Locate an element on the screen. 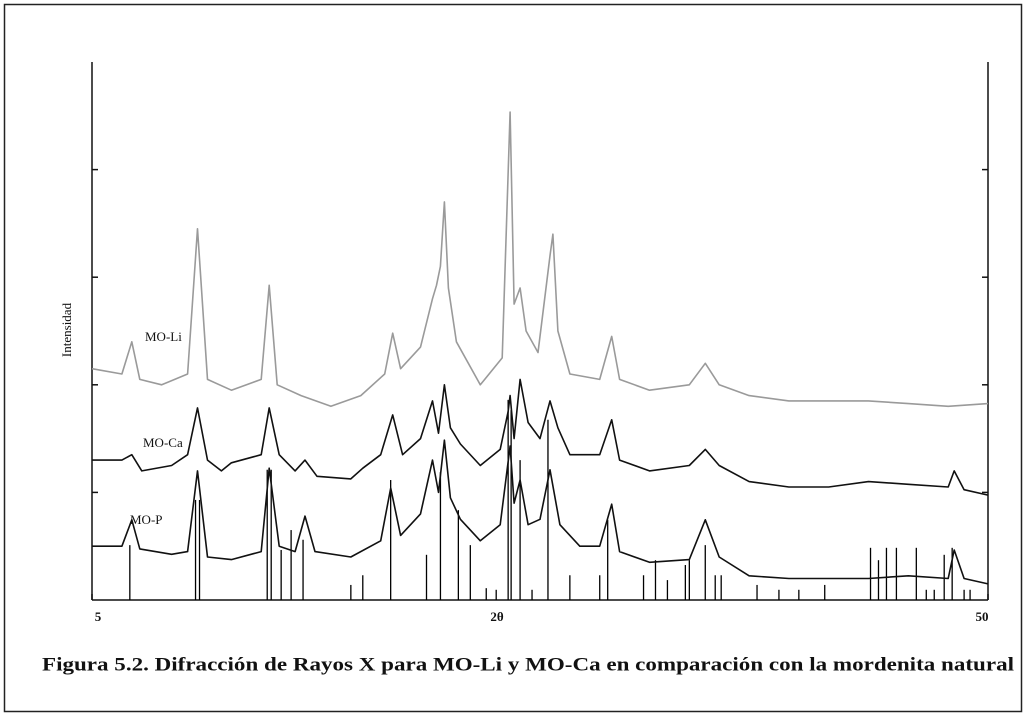 The width and height of the screenshot is (1027, 717). x-tick-label: 5 is located at coordinates (98, 616).